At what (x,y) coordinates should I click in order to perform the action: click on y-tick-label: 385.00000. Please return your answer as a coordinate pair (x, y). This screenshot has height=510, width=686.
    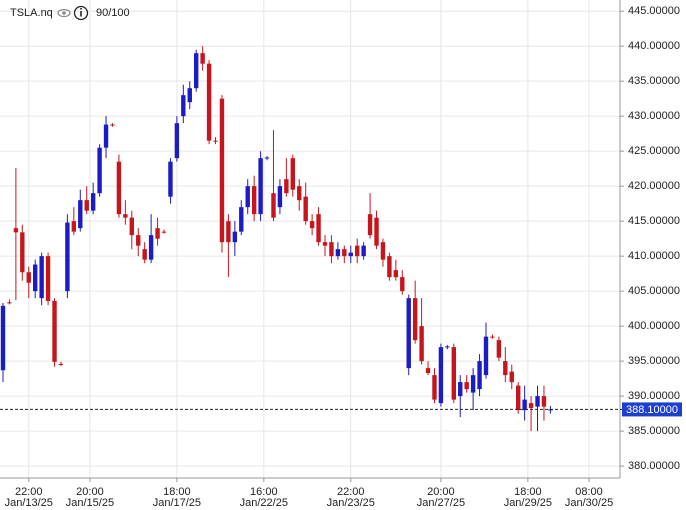
    Looking at the image, I should click on (654, 431).